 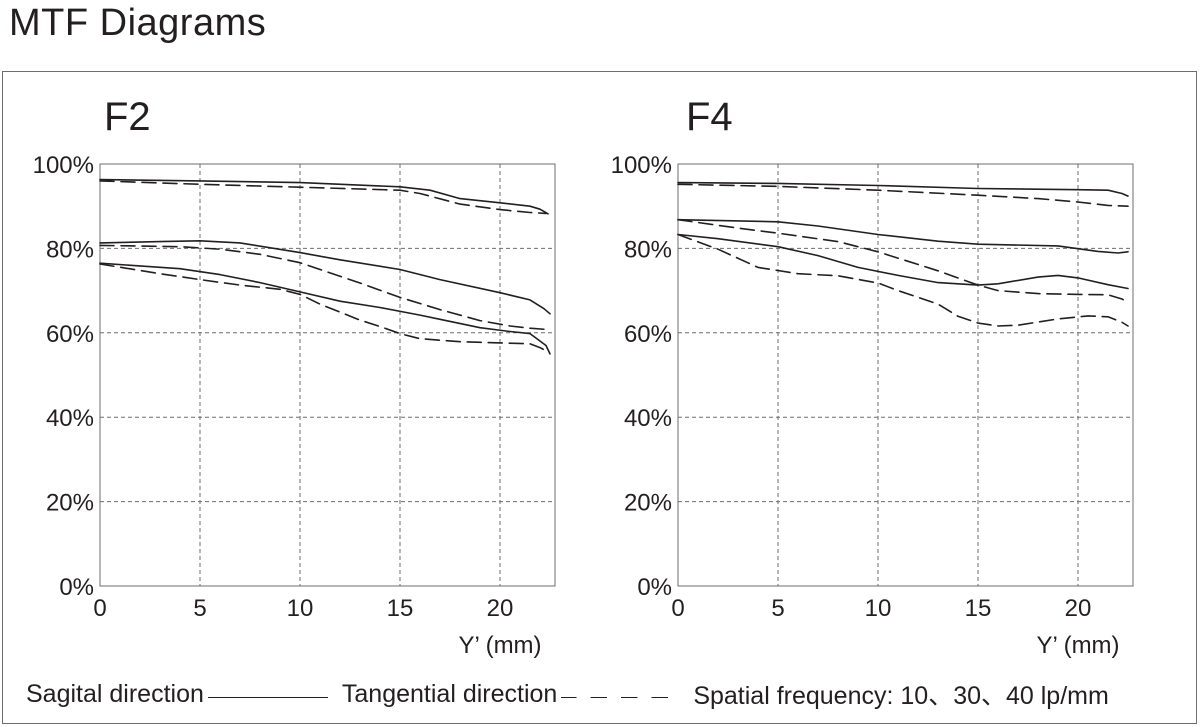 I want to click on y-tick-label-f4: 100%, so click(x=641, y=165).